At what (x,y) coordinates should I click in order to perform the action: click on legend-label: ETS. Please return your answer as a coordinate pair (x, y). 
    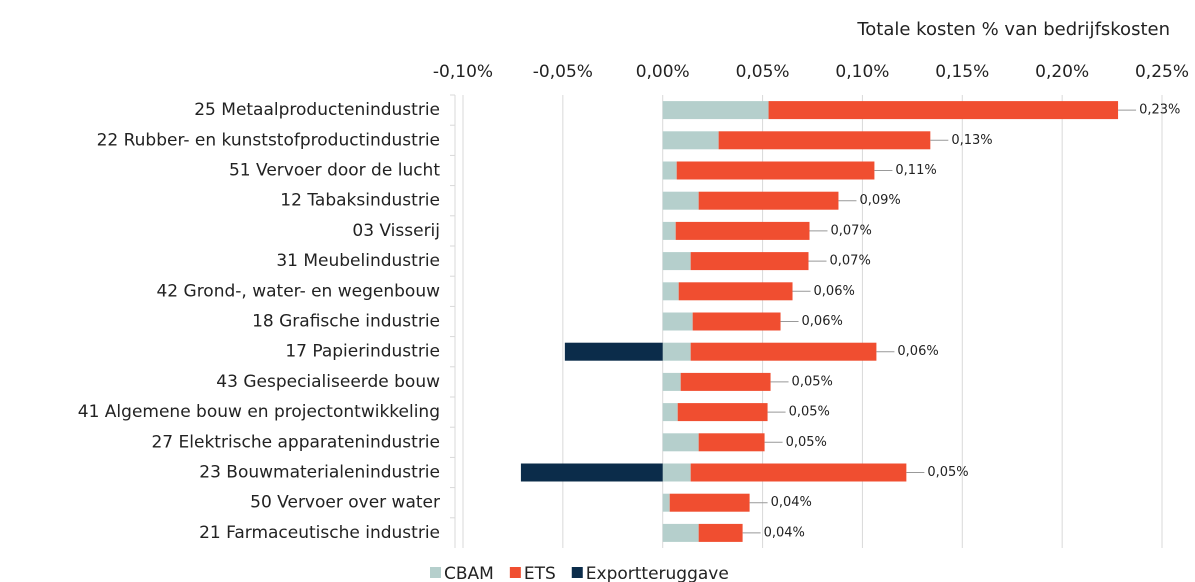
    Looking at the image, I should click on (540, 573).